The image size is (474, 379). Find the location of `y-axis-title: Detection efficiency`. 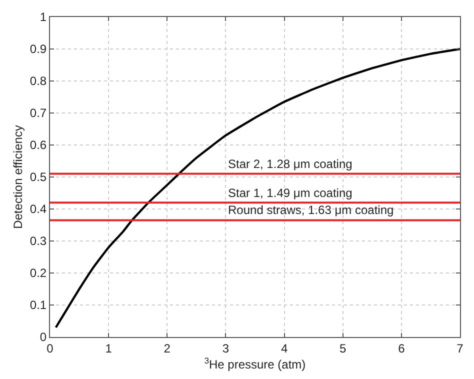

y-axis-title: Detection efficiency is located at coordinates (18, 177).